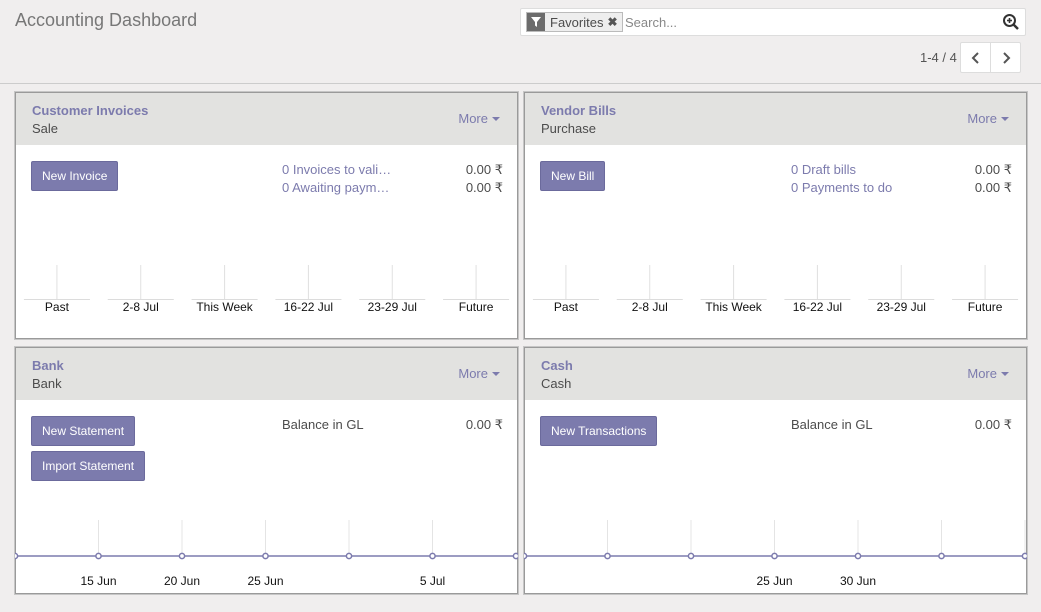  I want to click on tick-label: 30 Jun, so click(858, 581).